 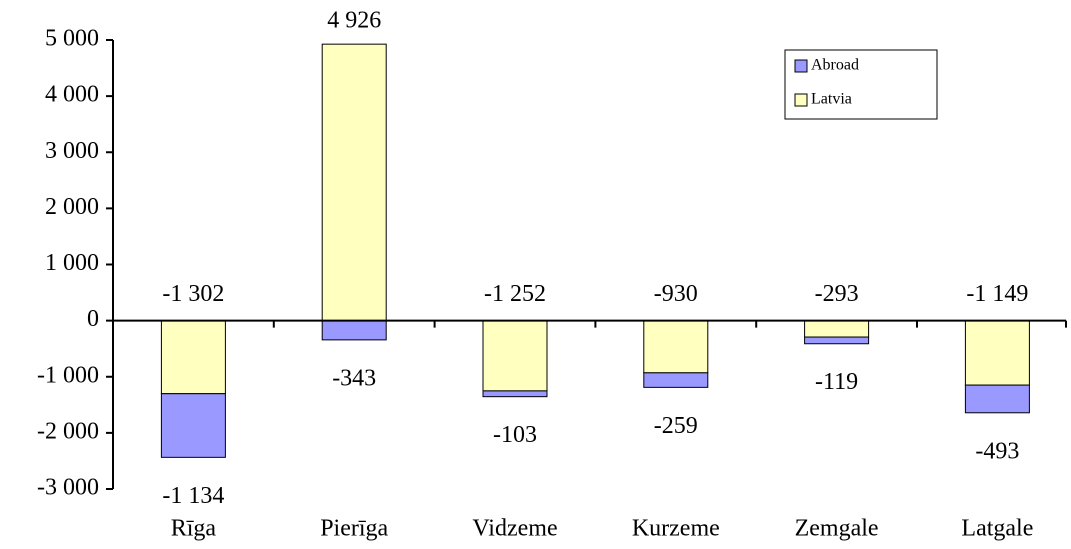 I want to click on legend: Abroad Latvia, so click(x=861, y=84).